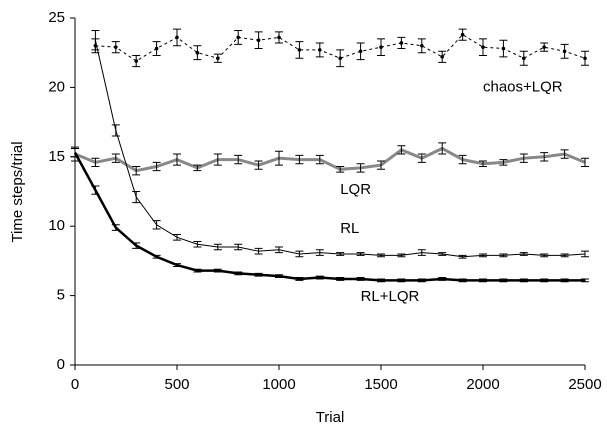 This screenshot has width=607, height=430. What do you see at coordinates (330, 159) in the screenshot?
I see `series-line` at bounding box center [330, 159].